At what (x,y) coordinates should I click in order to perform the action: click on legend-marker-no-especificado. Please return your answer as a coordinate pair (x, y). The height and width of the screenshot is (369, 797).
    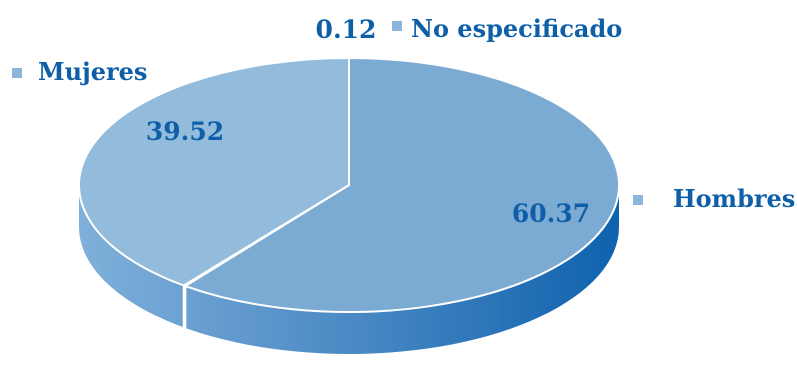
    Looking at the image, I should click on (397, 26).